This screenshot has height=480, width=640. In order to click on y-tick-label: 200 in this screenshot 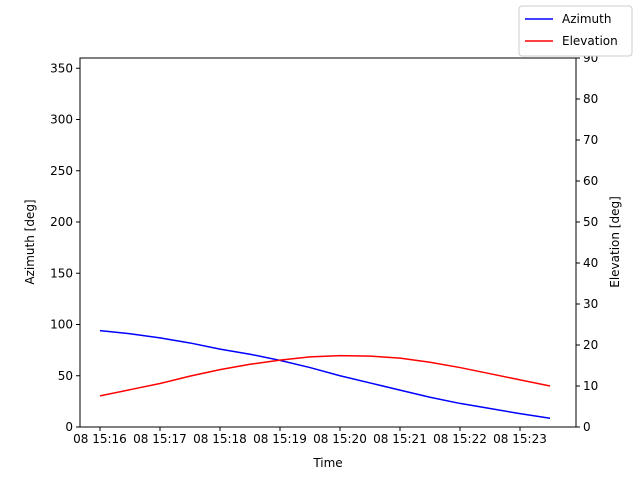, I will do `click(61, 222)`.